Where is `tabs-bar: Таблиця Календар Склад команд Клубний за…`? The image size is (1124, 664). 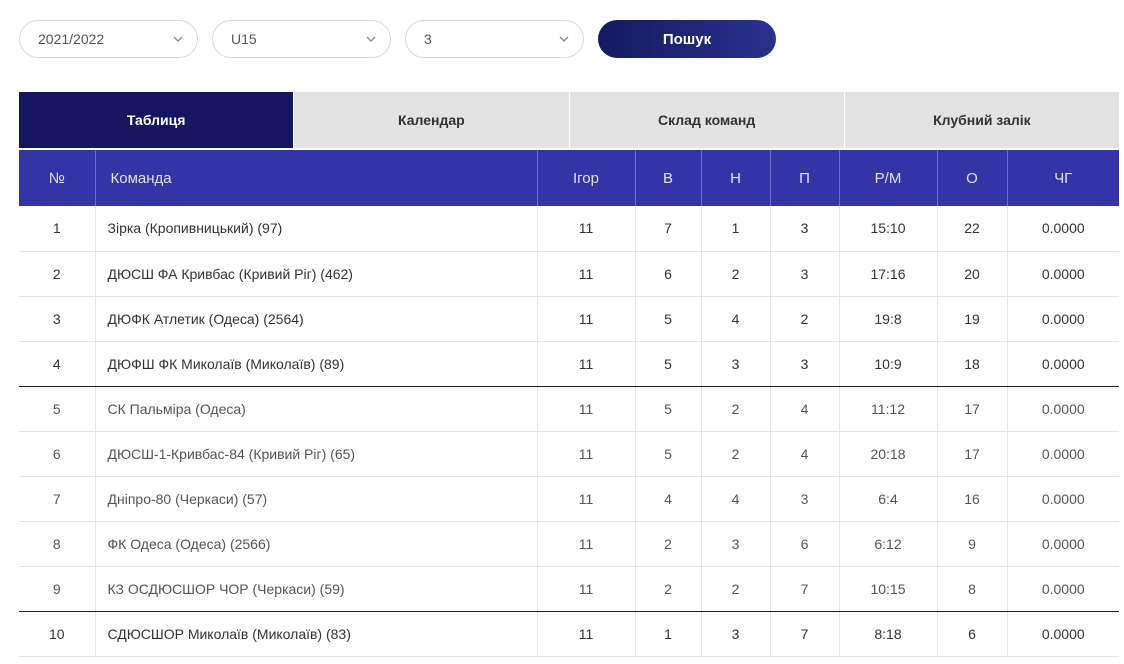
tabs-bar: Таблиця Календар Склад команд Клубний за… is located at coordinates (569, 120).